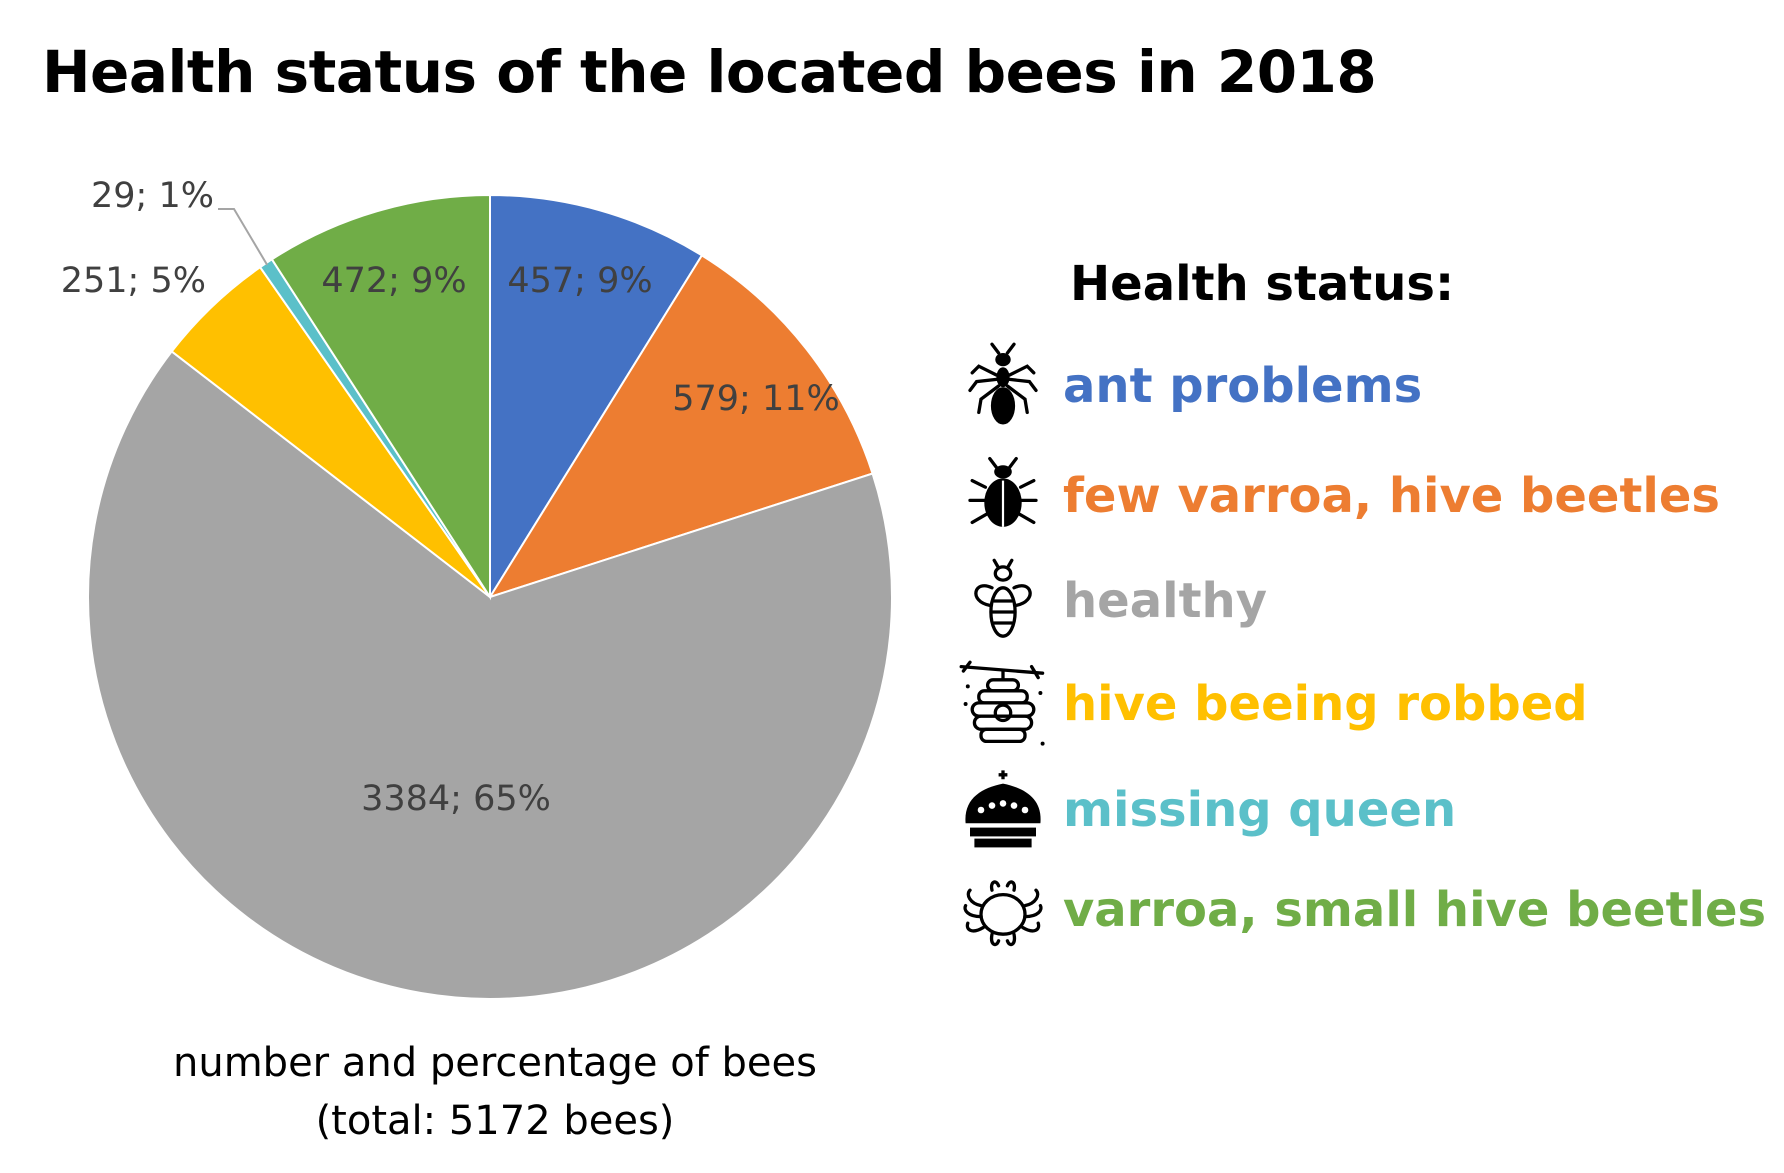 The width and height of the screenshot is (1784, 1173). I want to click on slice-data-label: 457; 9%, so click(579, 281).